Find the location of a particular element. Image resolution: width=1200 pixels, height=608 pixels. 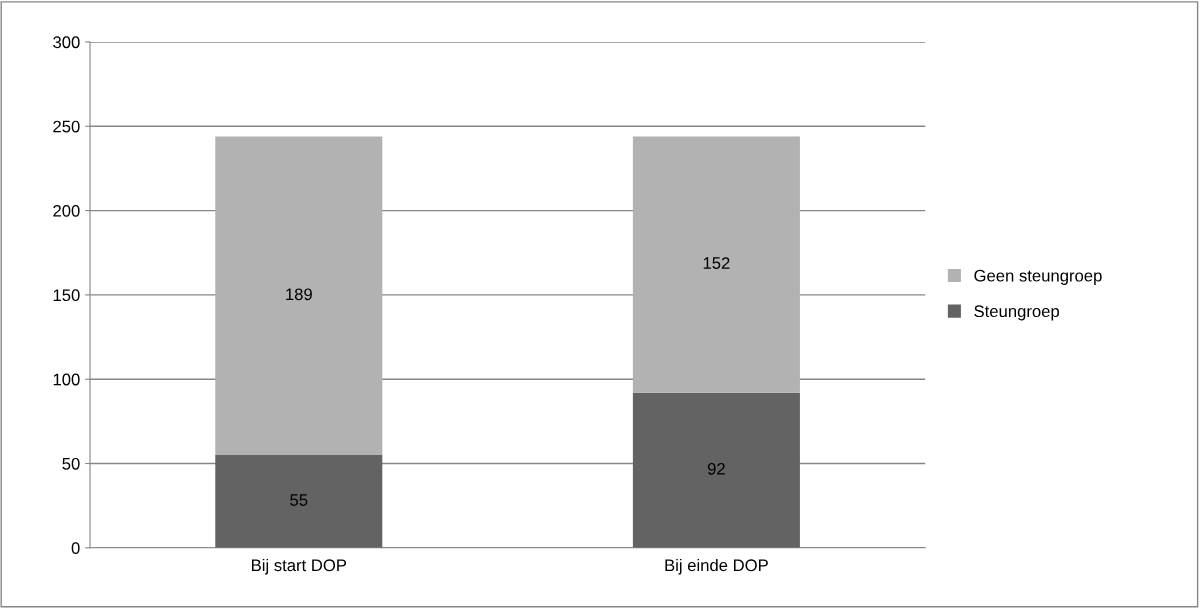

y-tick-label: 300 is located at coordinates (66, 42).